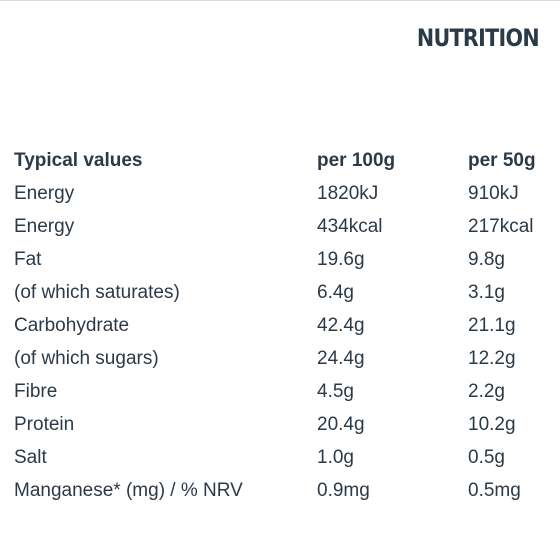 The height and width of the screenshot is (560, 560). What do you see at coordinates (335, 391) in the screenshot?
I see `value-per-100g: 4.5g` at bounding box center [335, 391].